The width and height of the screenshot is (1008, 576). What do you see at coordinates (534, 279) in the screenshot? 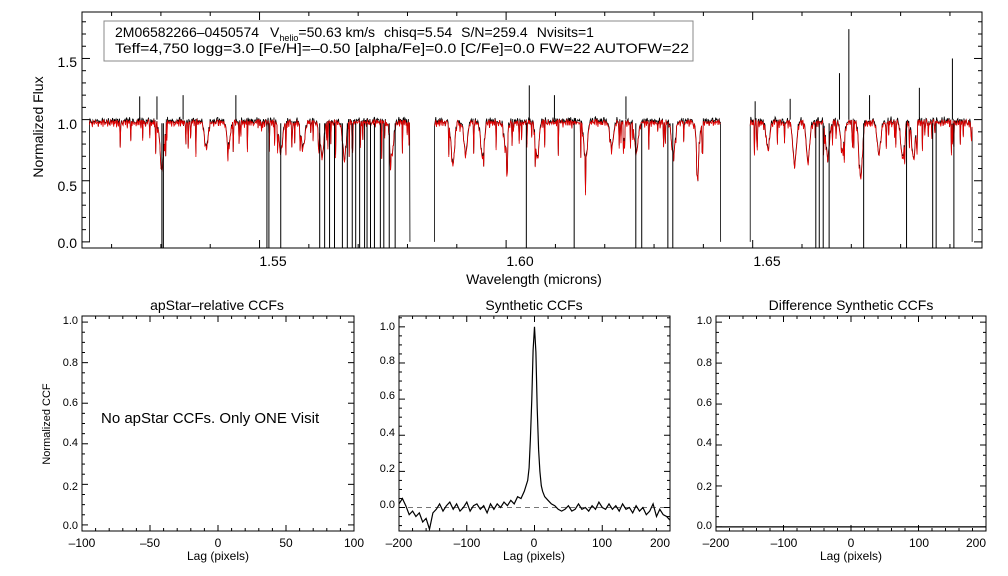
I see `spectrum-x-axis-label: Wavelength (microns)` at bounding box center [534, 279].